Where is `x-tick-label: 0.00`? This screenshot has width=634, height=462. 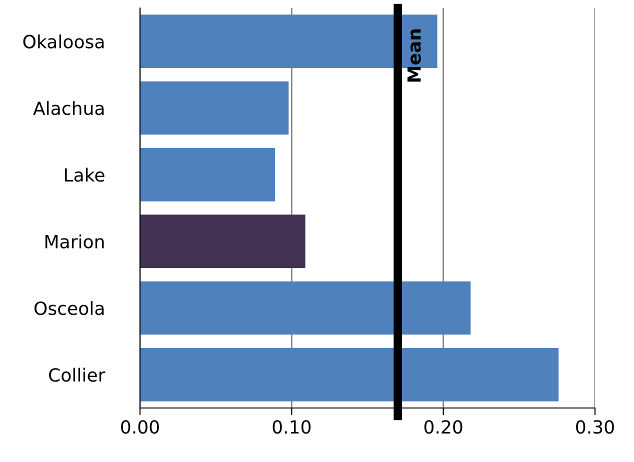
x-tick-label: 0.00 is located at coordinates (140, 427).